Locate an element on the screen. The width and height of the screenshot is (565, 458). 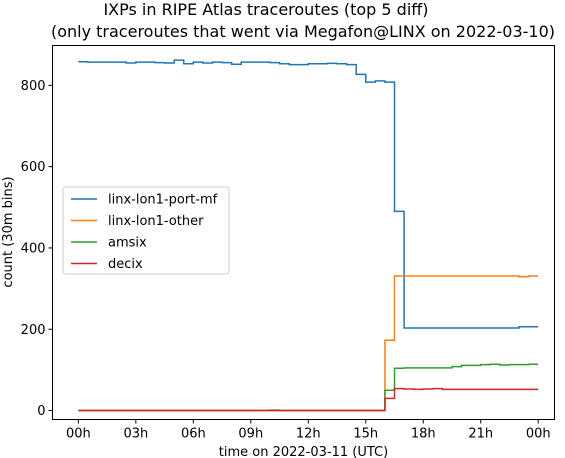
legend-label-decix: decix is located at coordinates (125, 264).